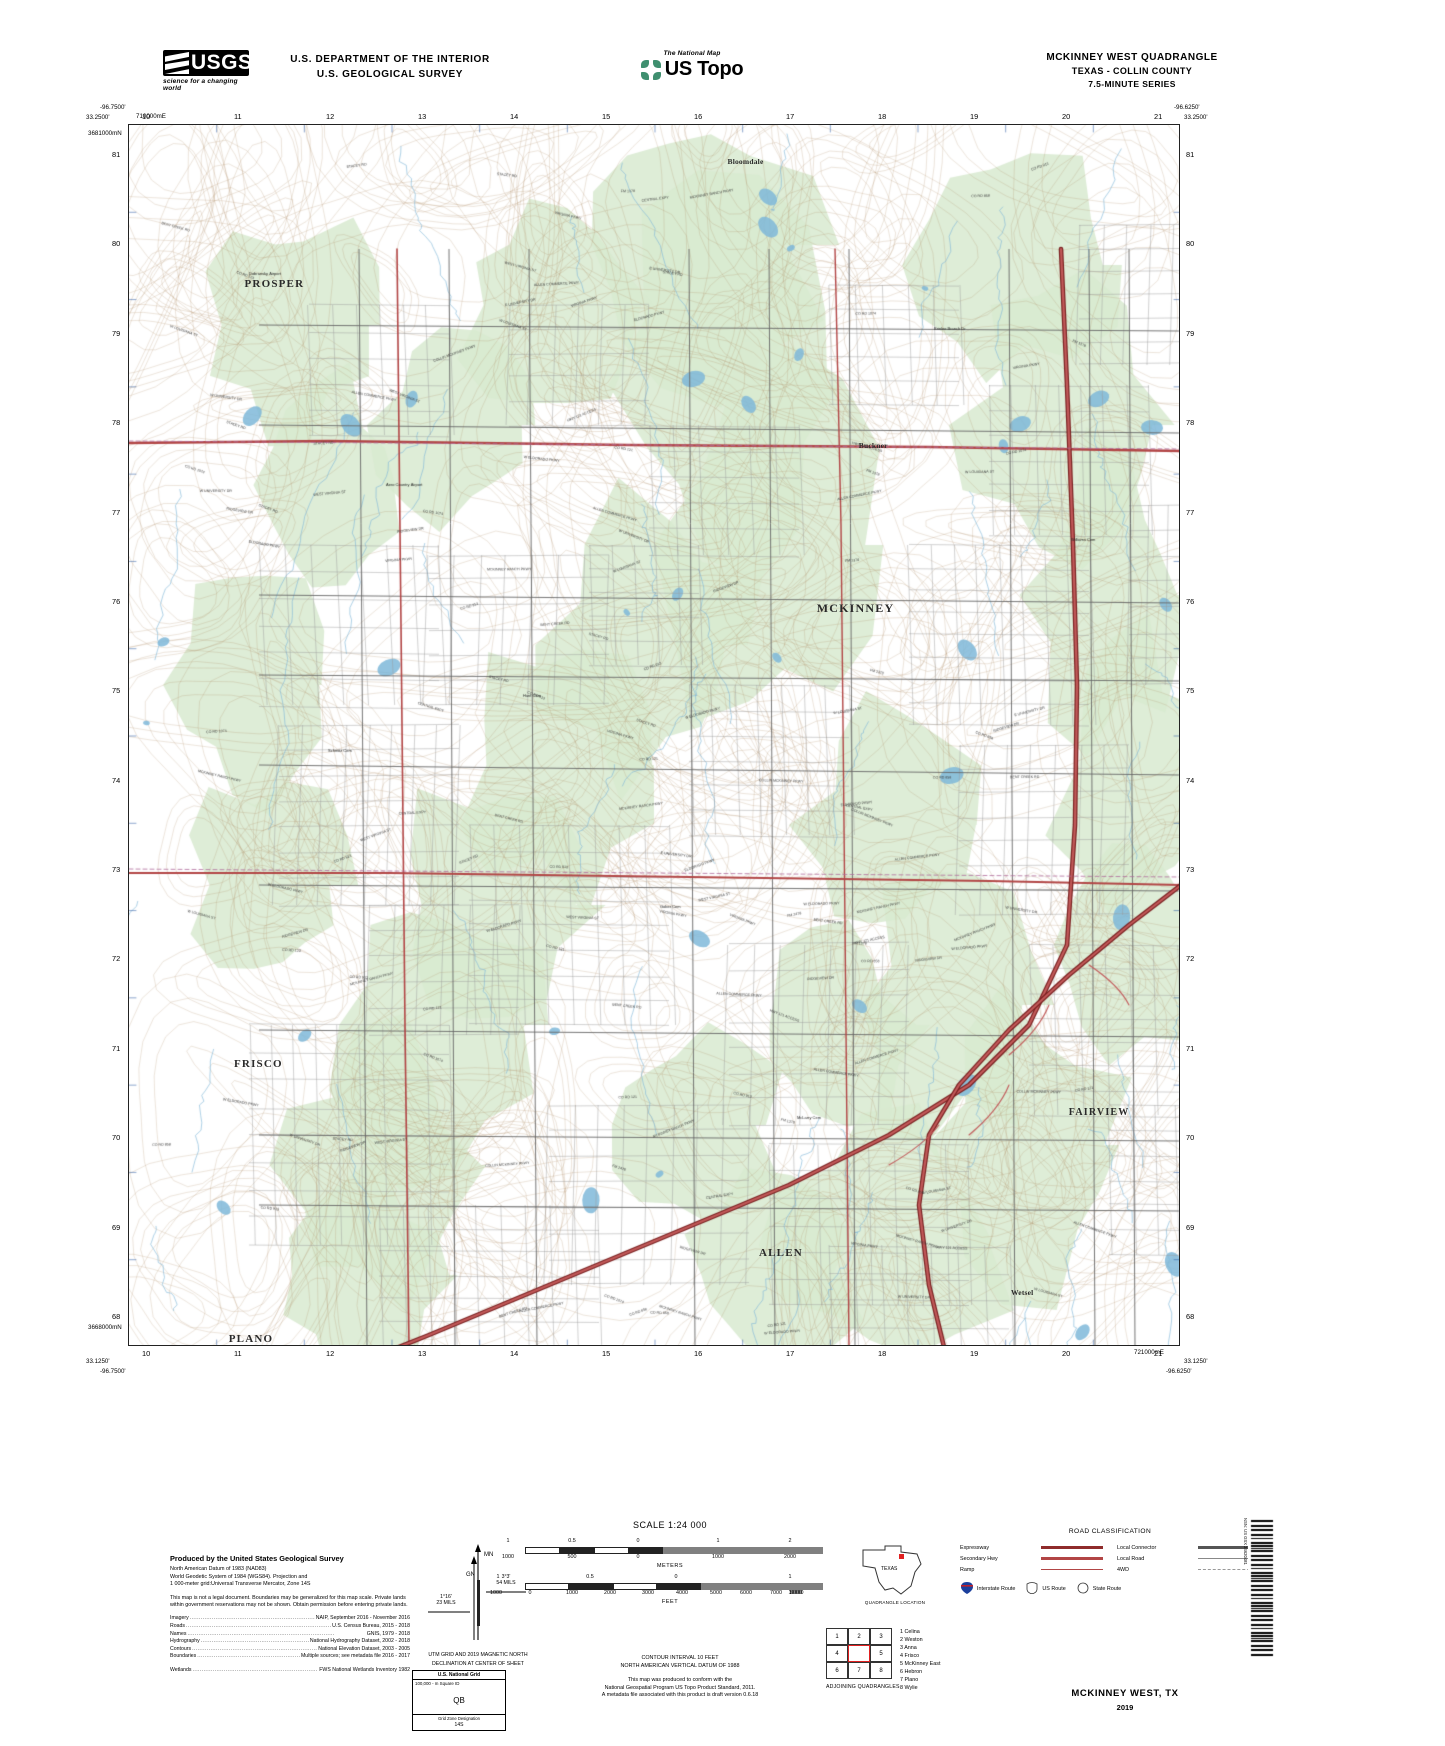  I want to click on grid-tick-label: 75, so click(116, 691).